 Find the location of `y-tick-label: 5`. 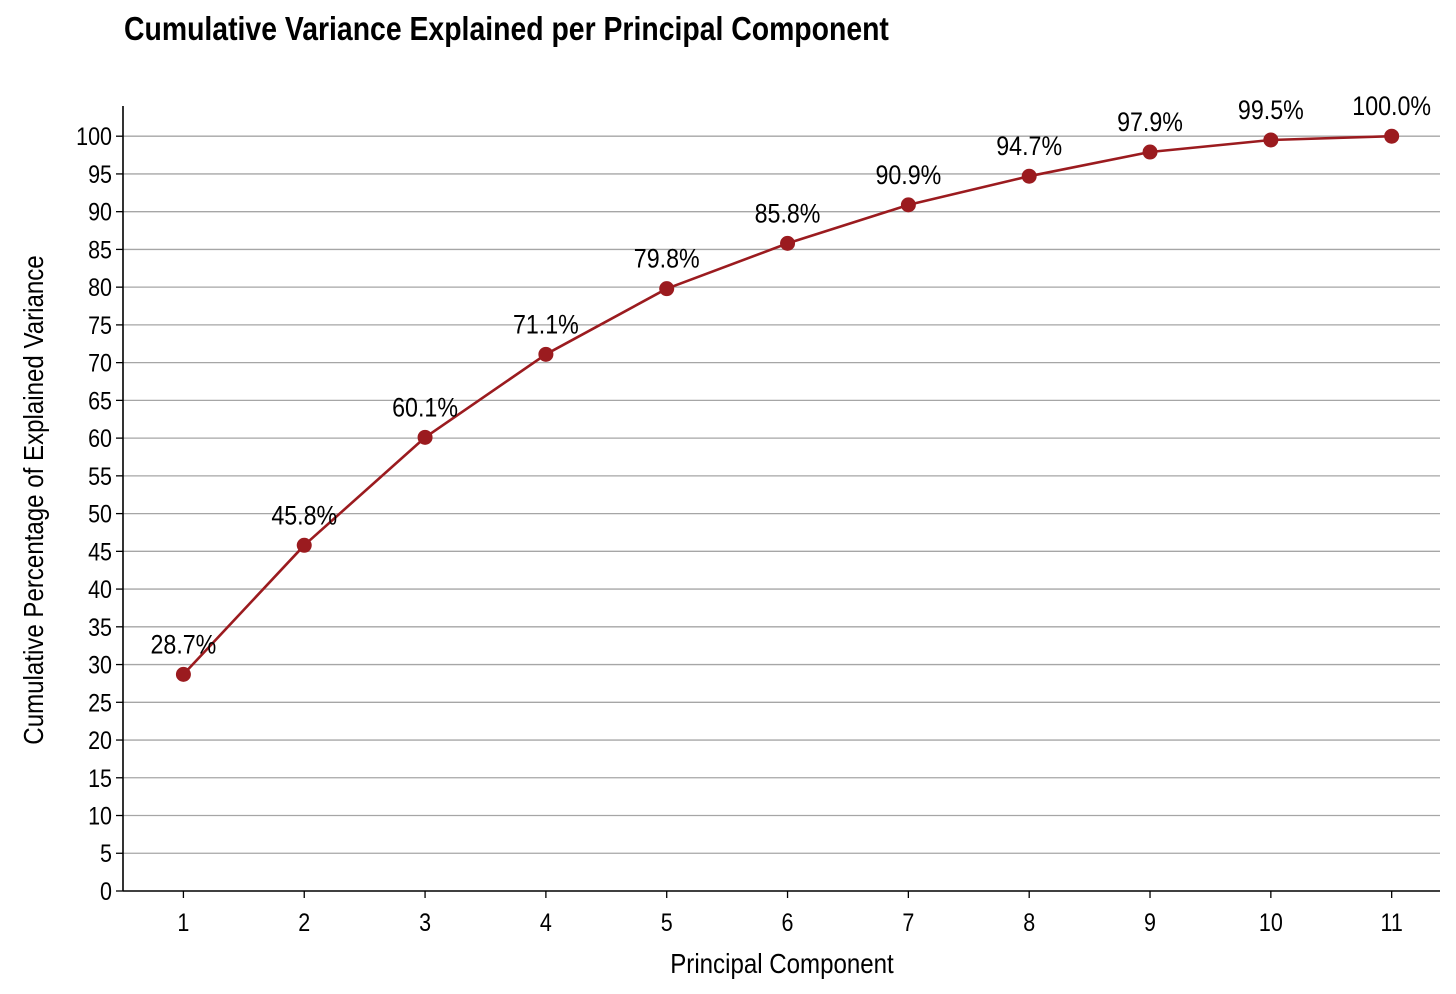

y-tick-label: 5 is located at coordinates (106, 854).